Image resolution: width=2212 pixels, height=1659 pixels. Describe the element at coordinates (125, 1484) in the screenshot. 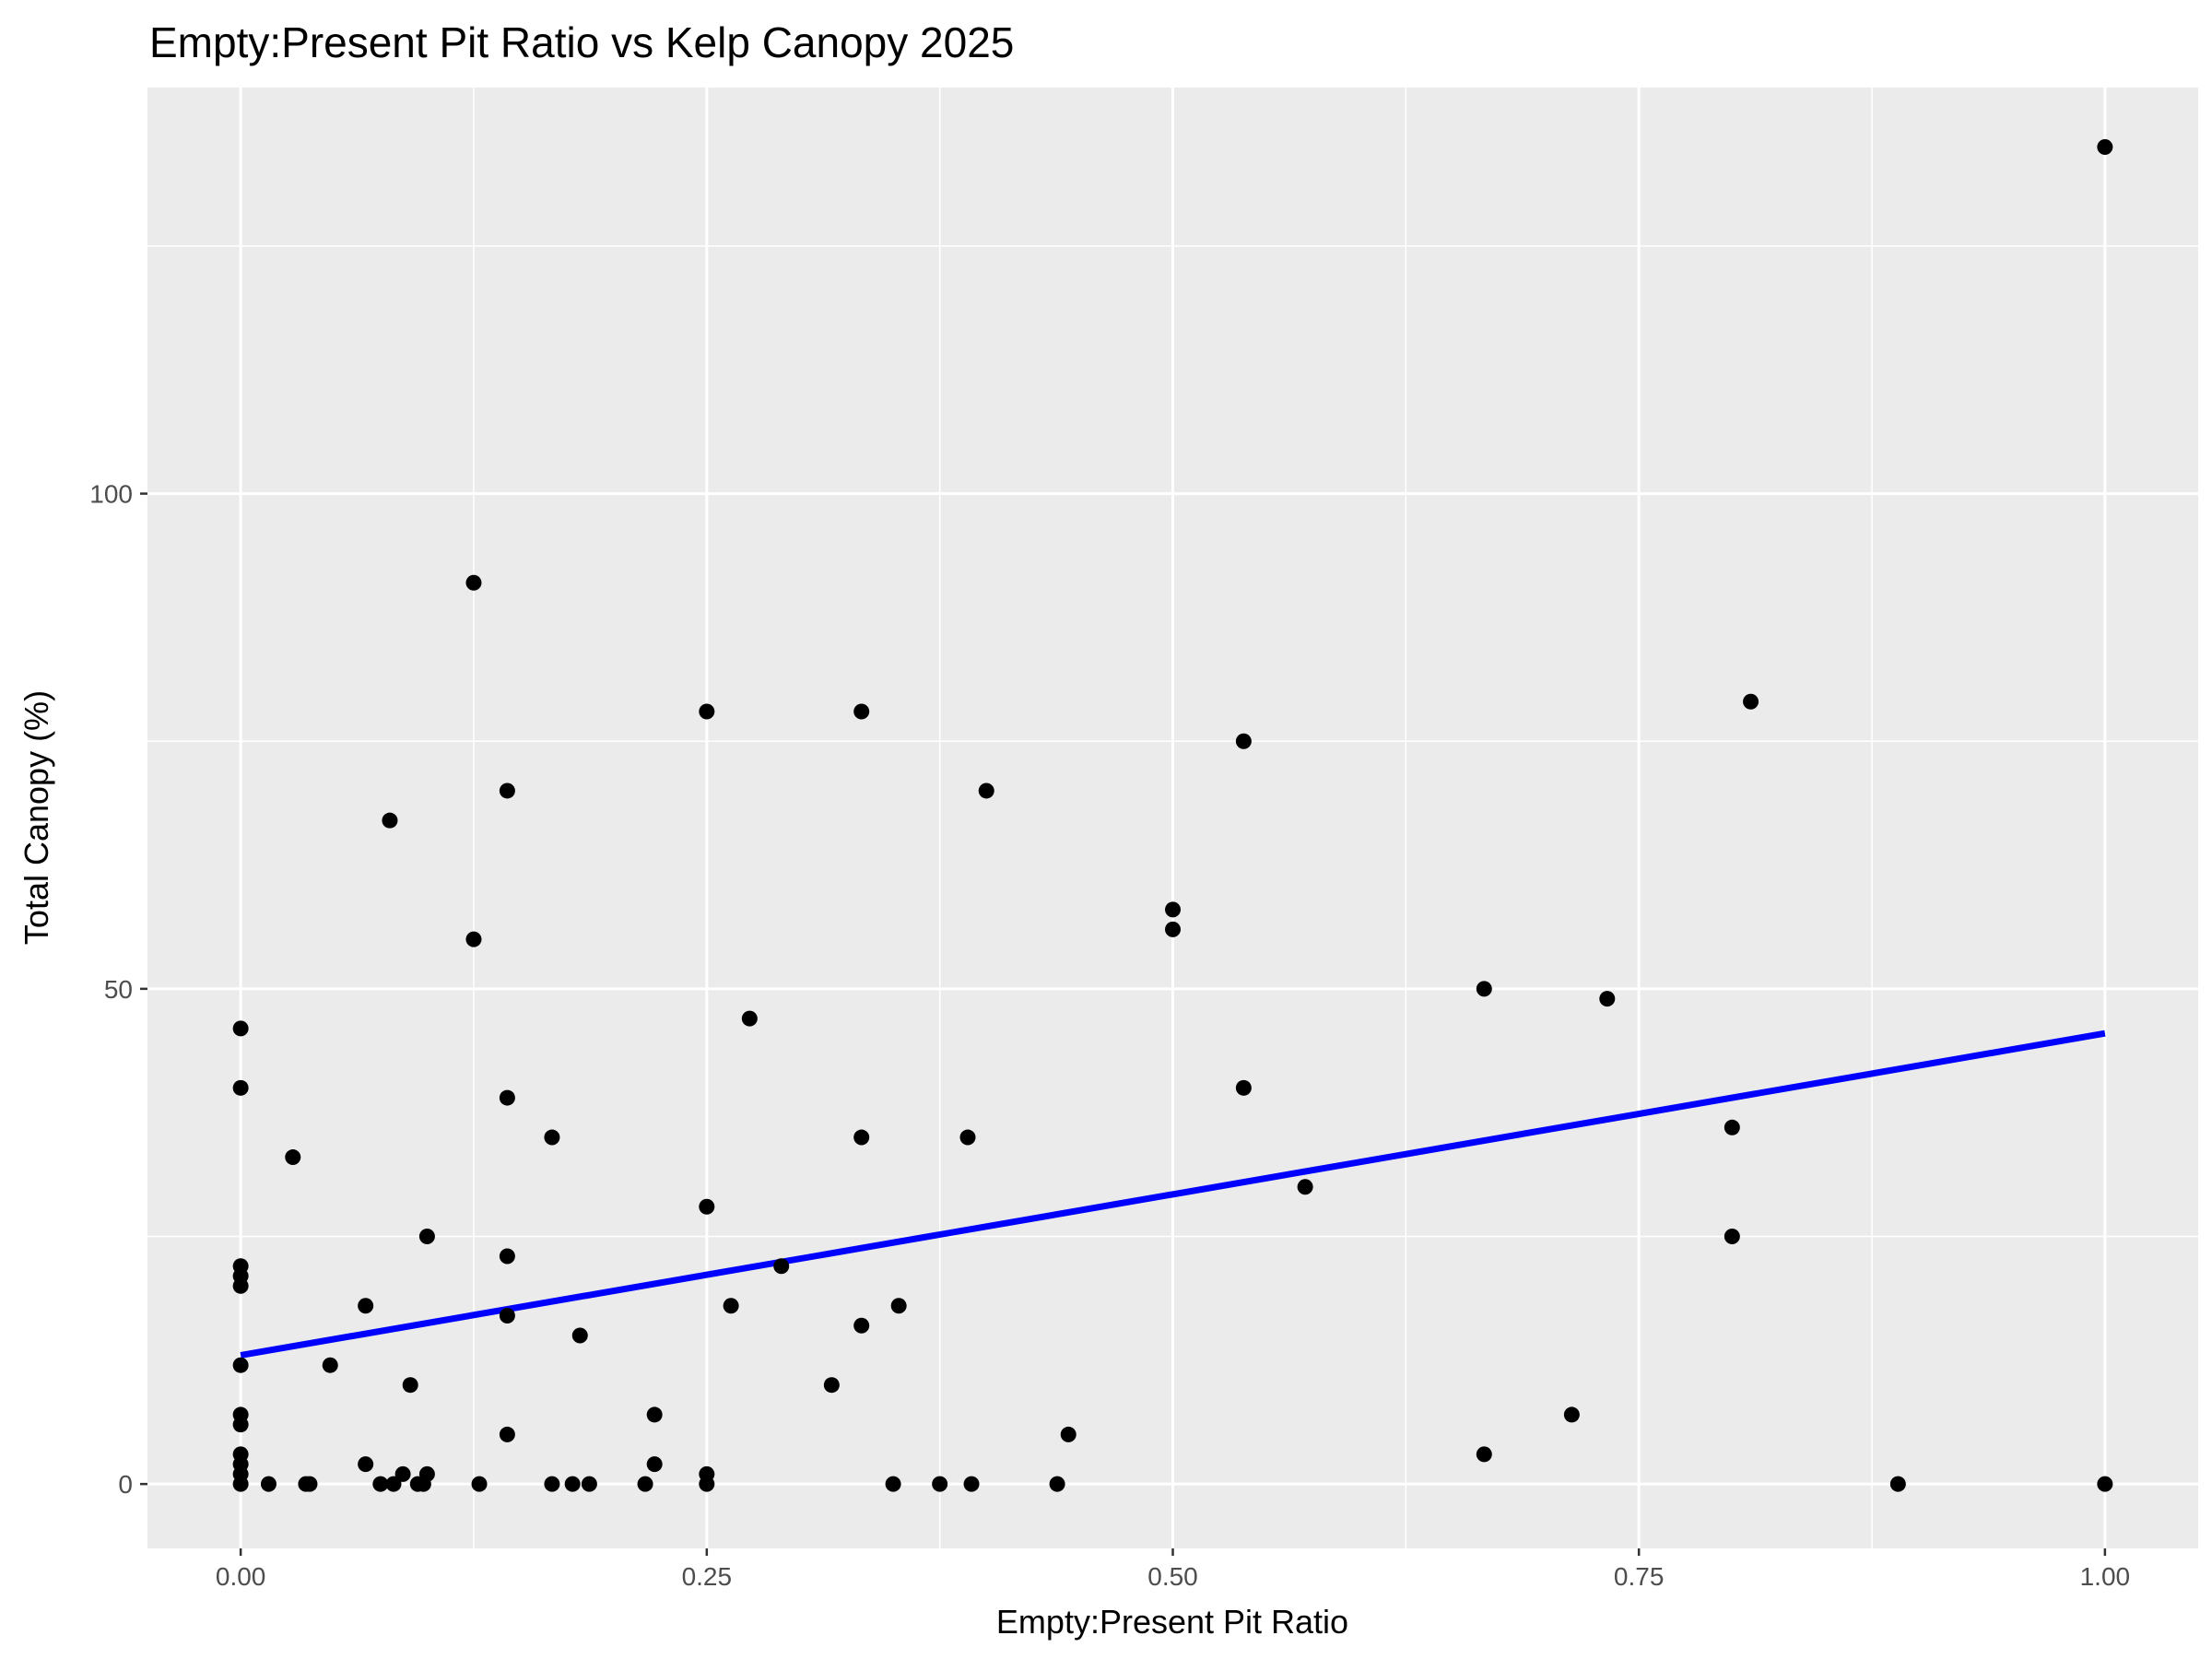

I see `y-tick-label: 0` at that location.